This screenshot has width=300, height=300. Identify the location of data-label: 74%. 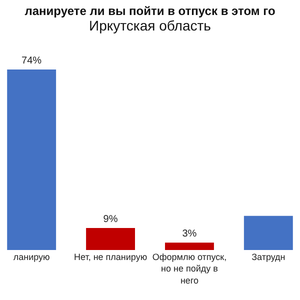
(32, 61).